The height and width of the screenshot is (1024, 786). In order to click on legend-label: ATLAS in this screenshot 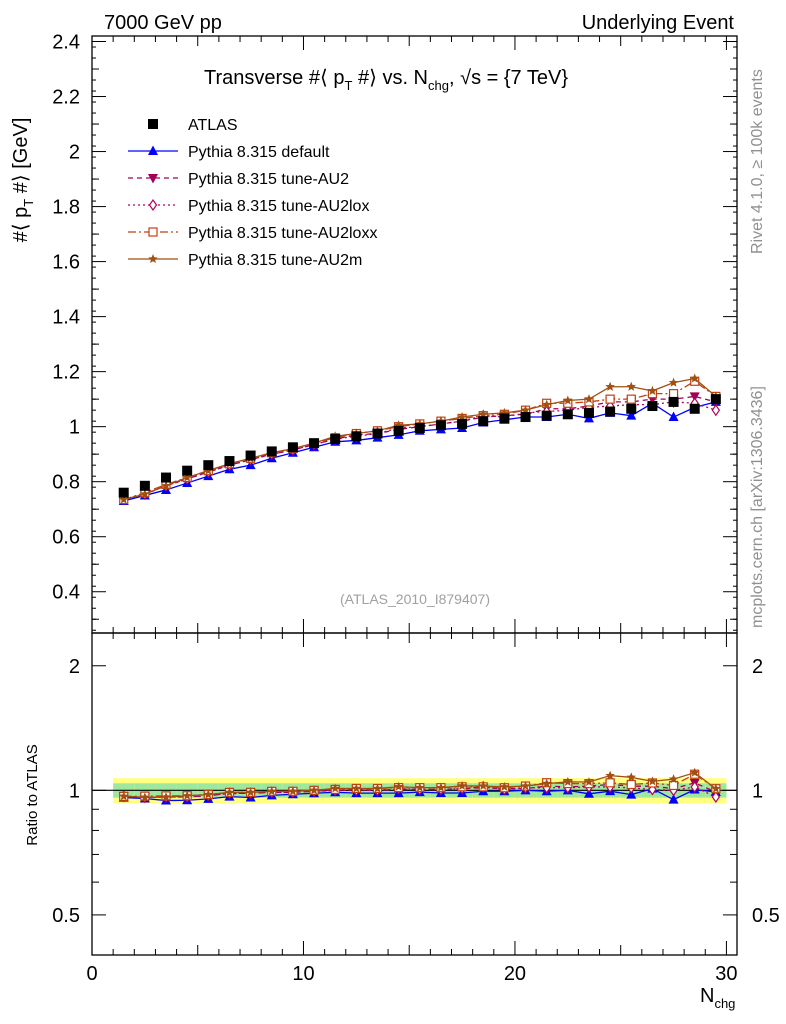, I will do `click(213, 125)`.